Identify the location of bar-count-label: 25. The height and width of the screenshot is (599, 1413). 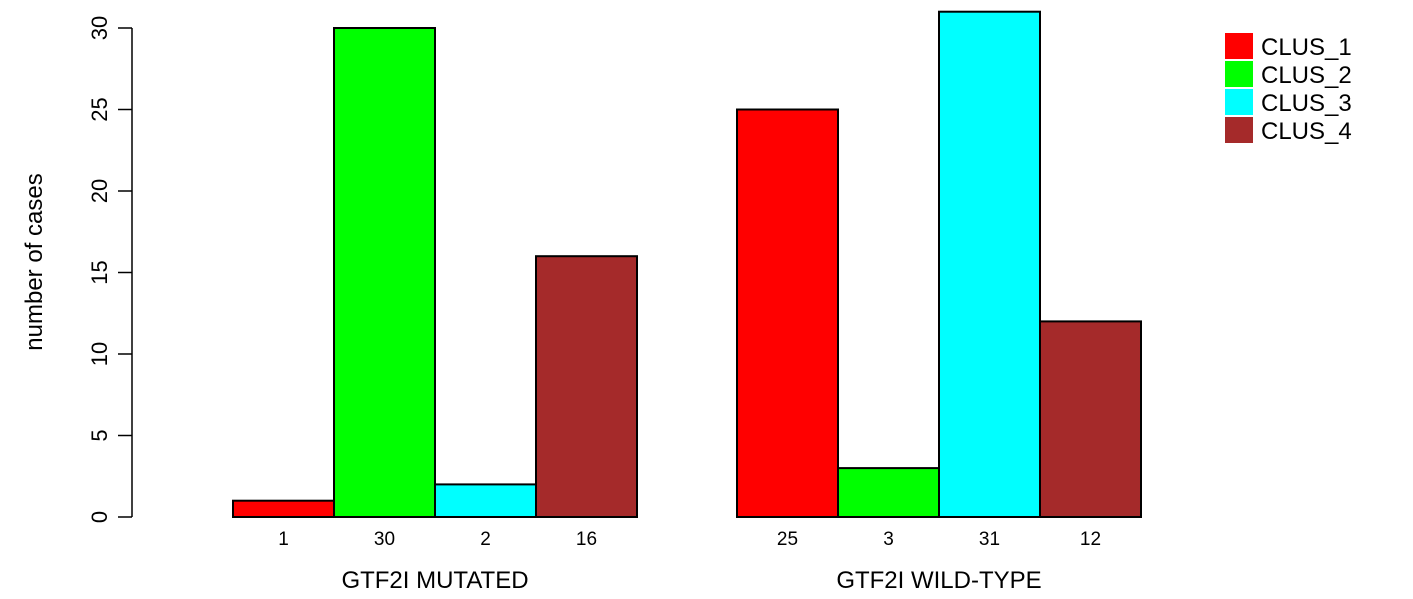
(787, 539).